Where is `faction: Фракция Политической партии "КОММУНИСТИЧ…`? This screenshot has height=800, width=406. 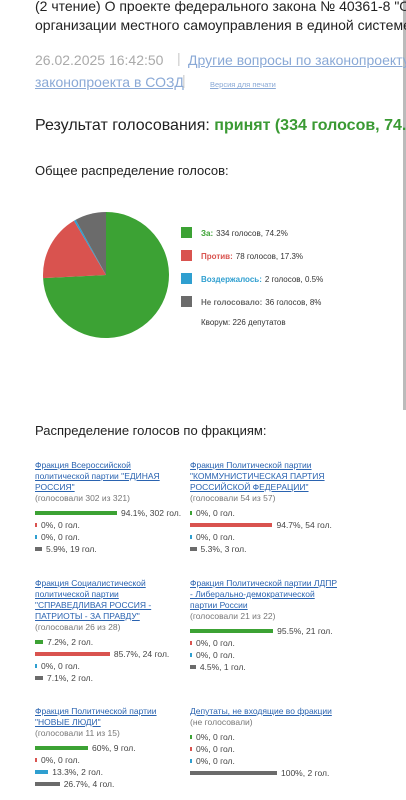
faction: Фракция Политической партии "КОММУНИСТИЧ… is located at coordinates (265, 507).